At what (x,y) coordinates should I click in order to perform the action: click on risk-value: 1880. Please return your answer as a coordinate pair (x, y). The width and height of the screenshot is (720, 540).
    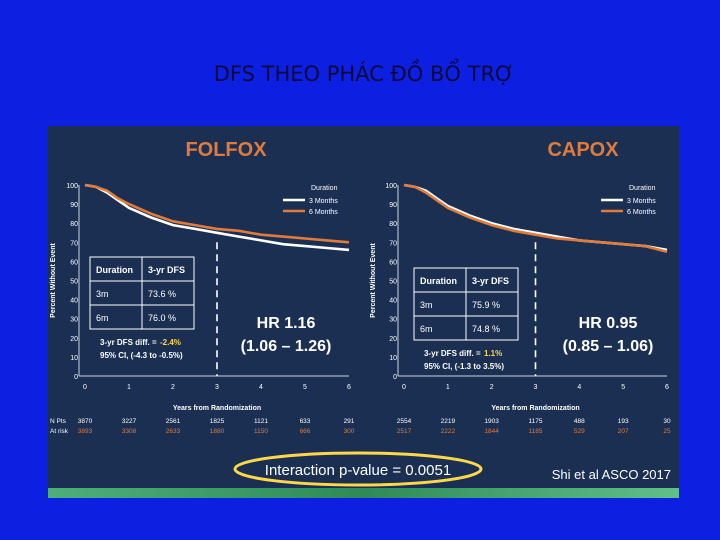
    Looking at the image, I should click on (217, 431).